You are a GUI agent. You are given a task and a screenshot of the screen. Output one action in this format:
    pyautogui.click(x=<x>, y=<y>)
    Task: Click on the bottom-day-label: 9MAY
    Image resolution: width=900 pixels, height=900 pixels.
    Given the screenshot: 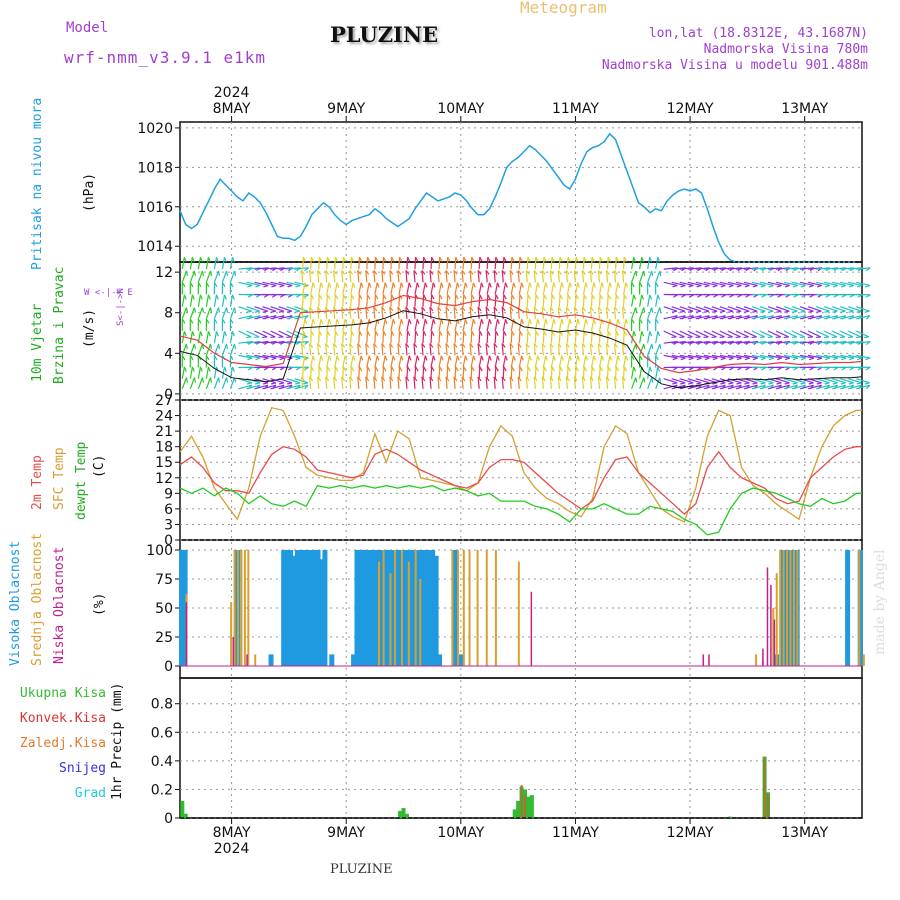 What is the action you would take?
    pyautogui.click(x=346, y=833)
    